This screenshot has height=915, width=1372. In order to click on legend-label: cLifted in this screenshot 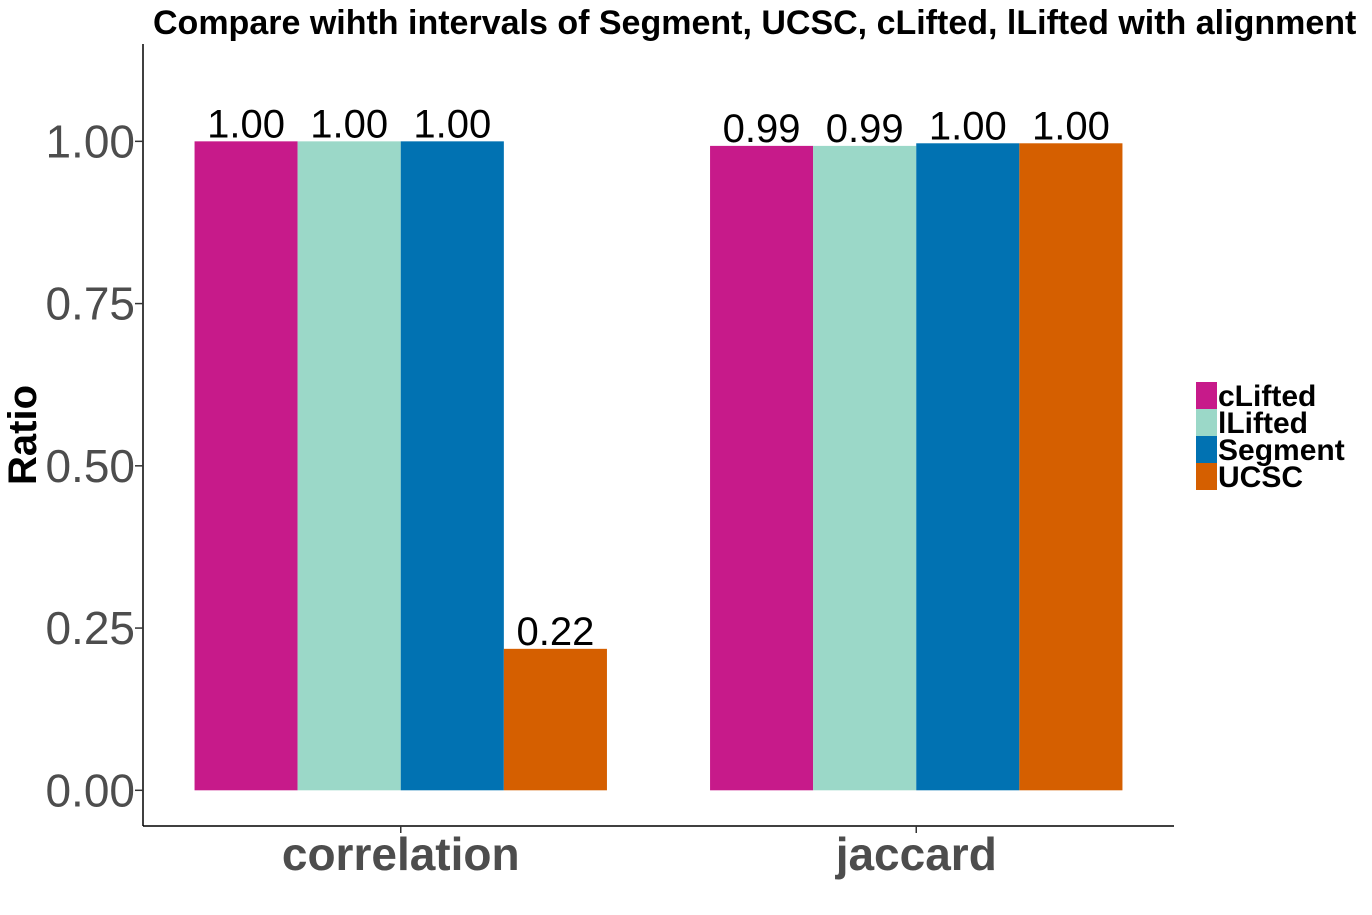, I will do `click(1267, 396)`.